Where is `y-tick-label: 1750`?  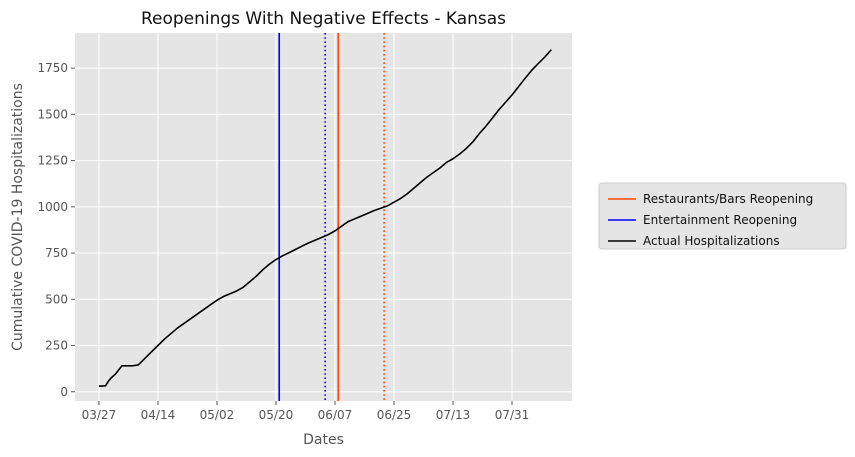
y-tick-label: 1750 is located at coordinates (52, 68).